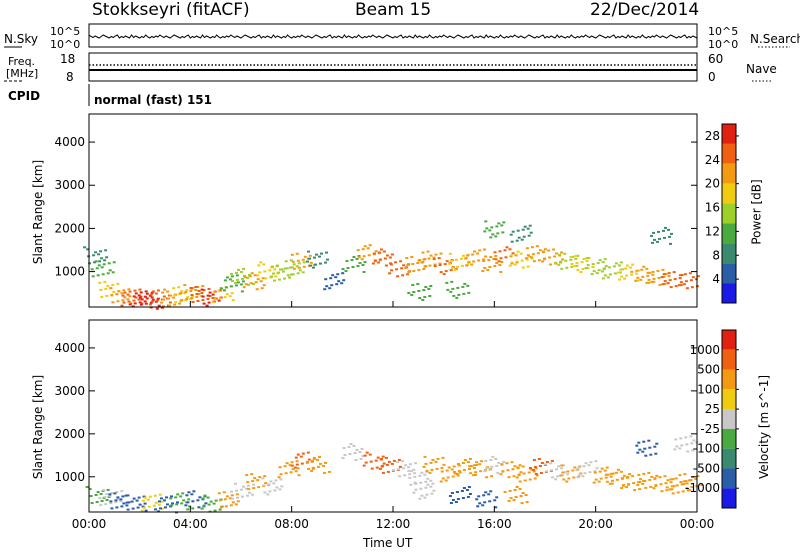  I want to click on power-colorbar-frame, so click(729, 213).